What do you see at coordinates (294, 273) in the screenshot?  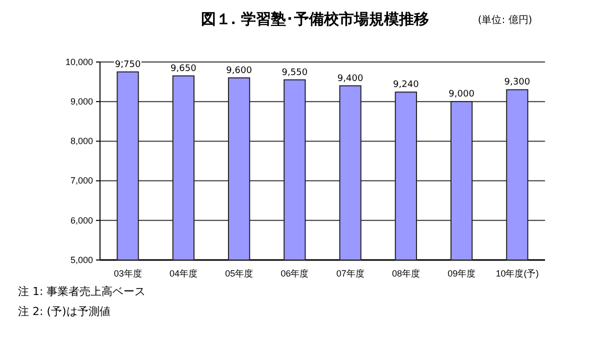 I see `x-tick-label: 06年度` at bounding box center [294, 273].